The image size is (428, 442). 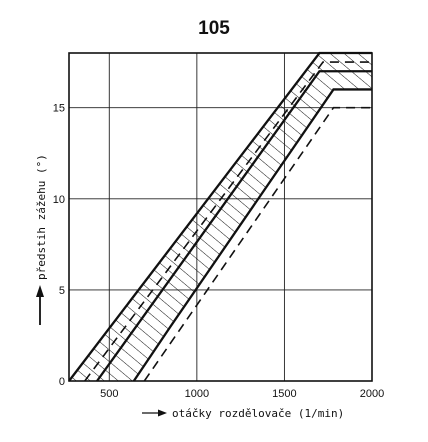 What do you see at coordinates (242, 394) in the screenshot?
I see `x-tick-labels: 500 1000 1500 2000` at bounding box center [242, 394].